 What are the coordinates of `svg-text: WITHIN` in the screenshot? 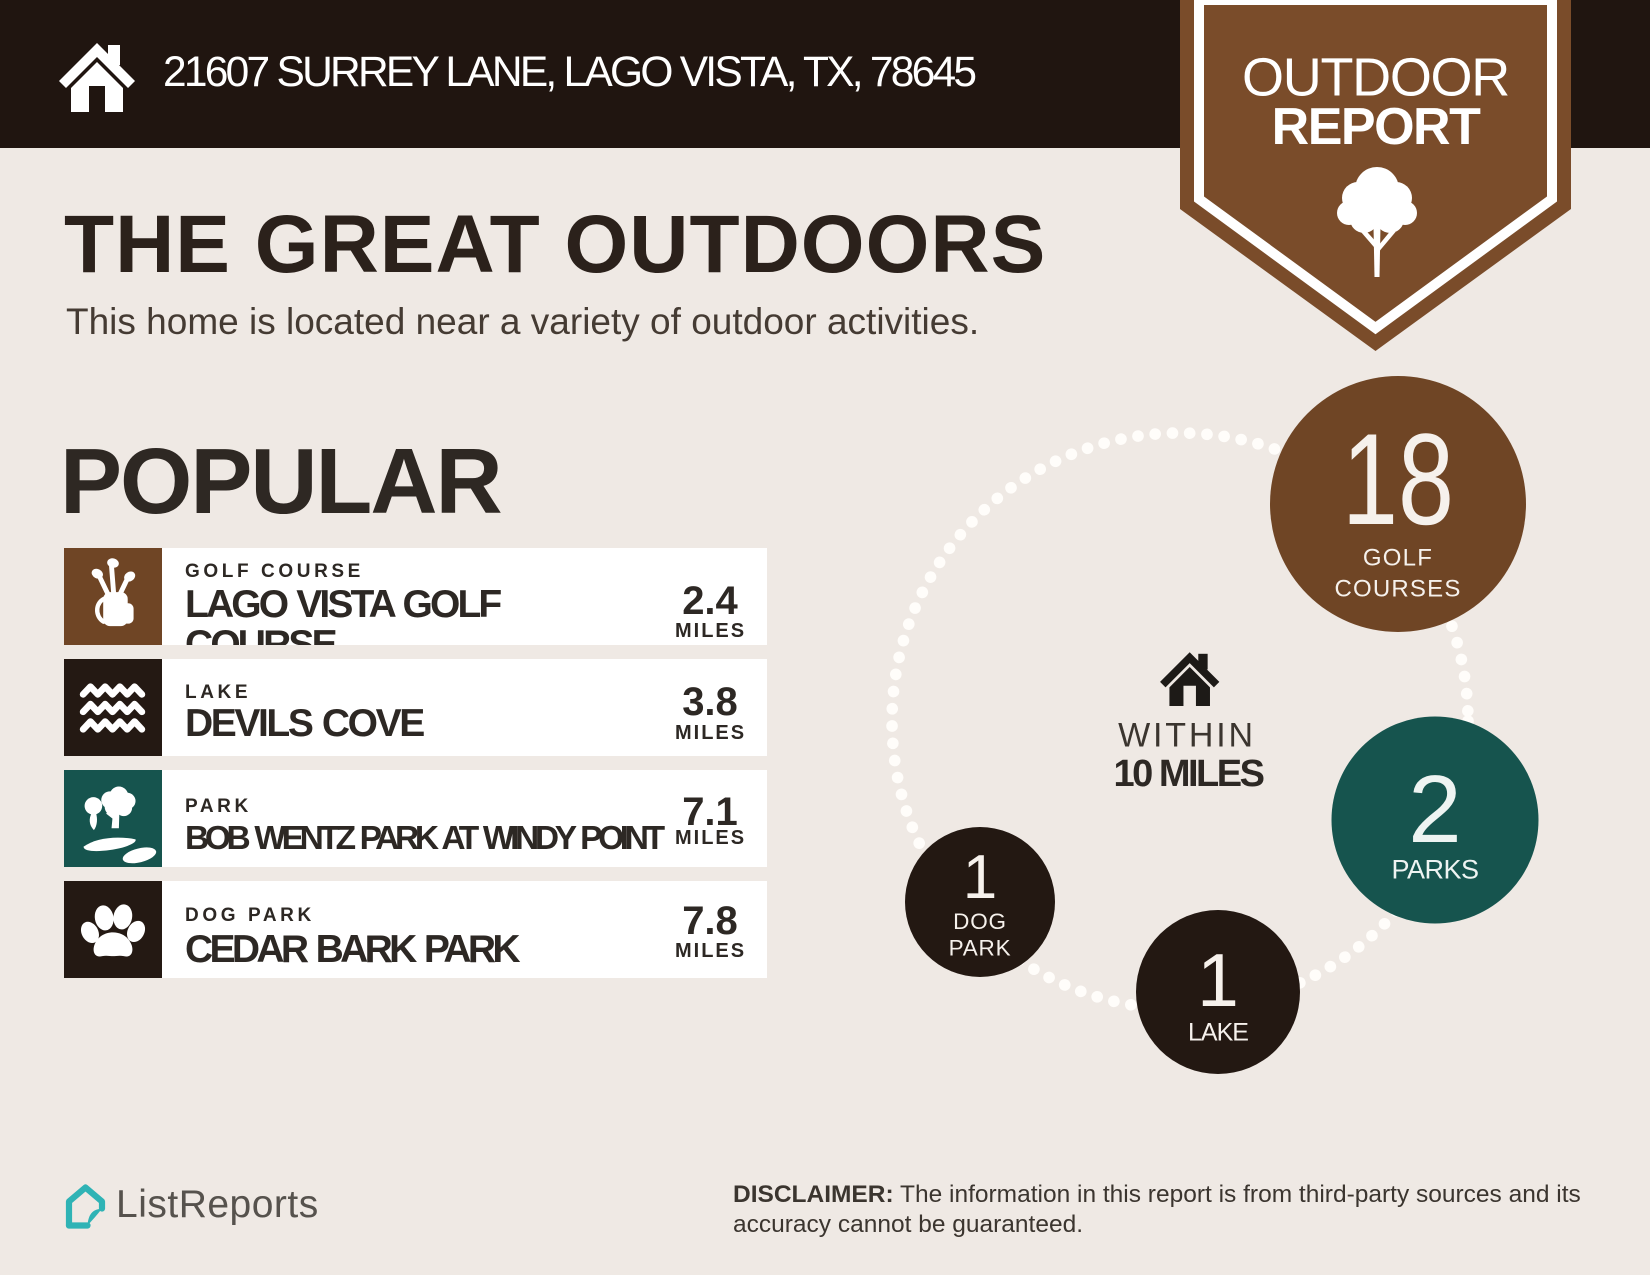 It's located at (1187, 736).